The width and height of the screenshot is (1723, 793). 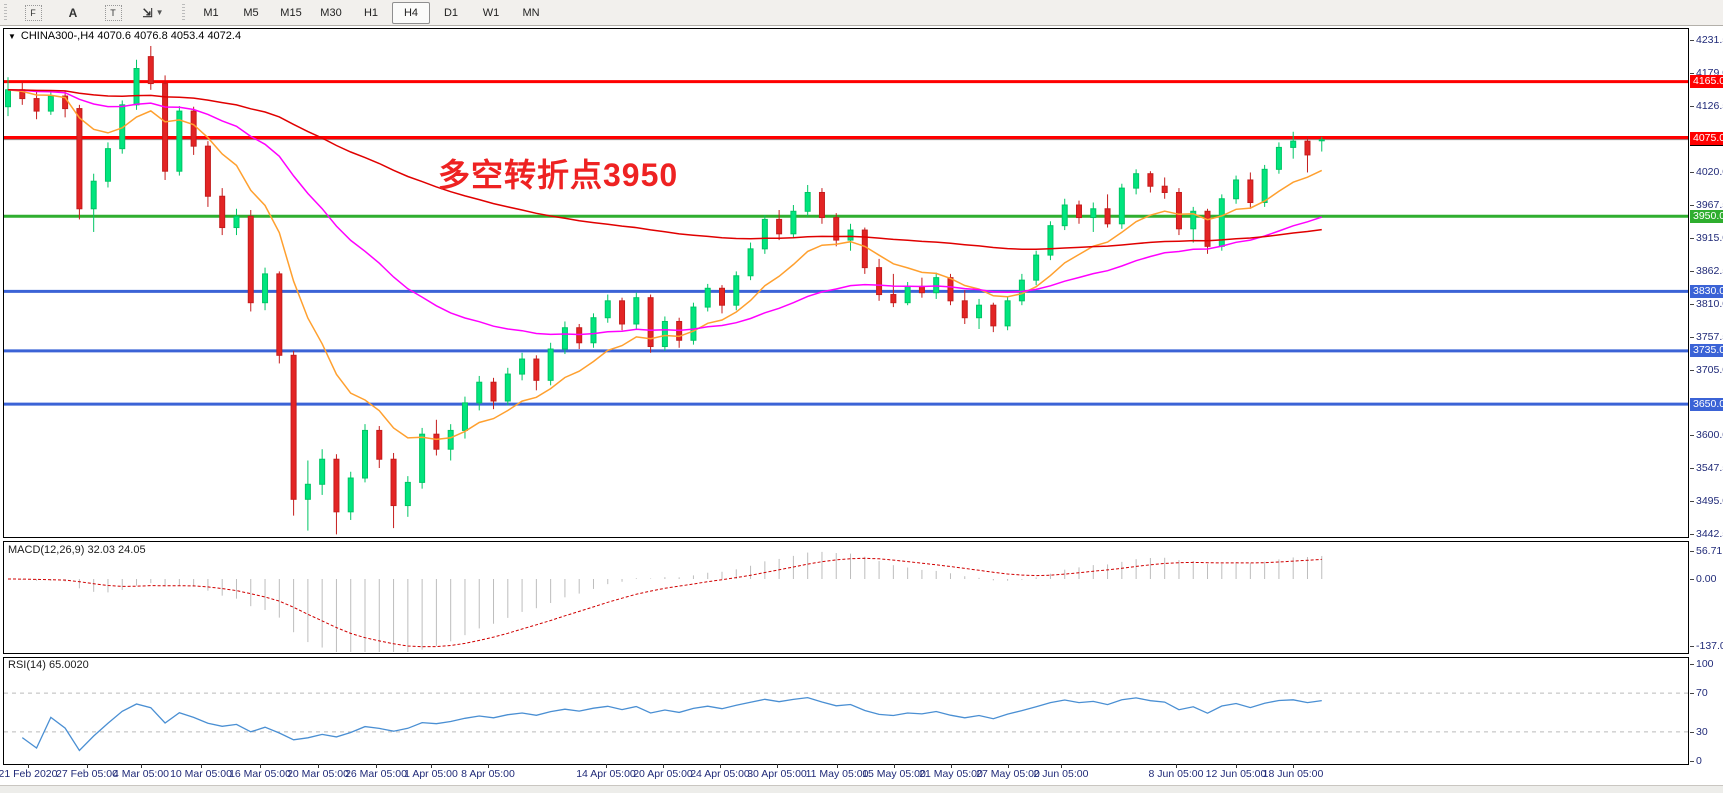 I want to click on price-tick-label: 30, so click(x=1702, y=731).